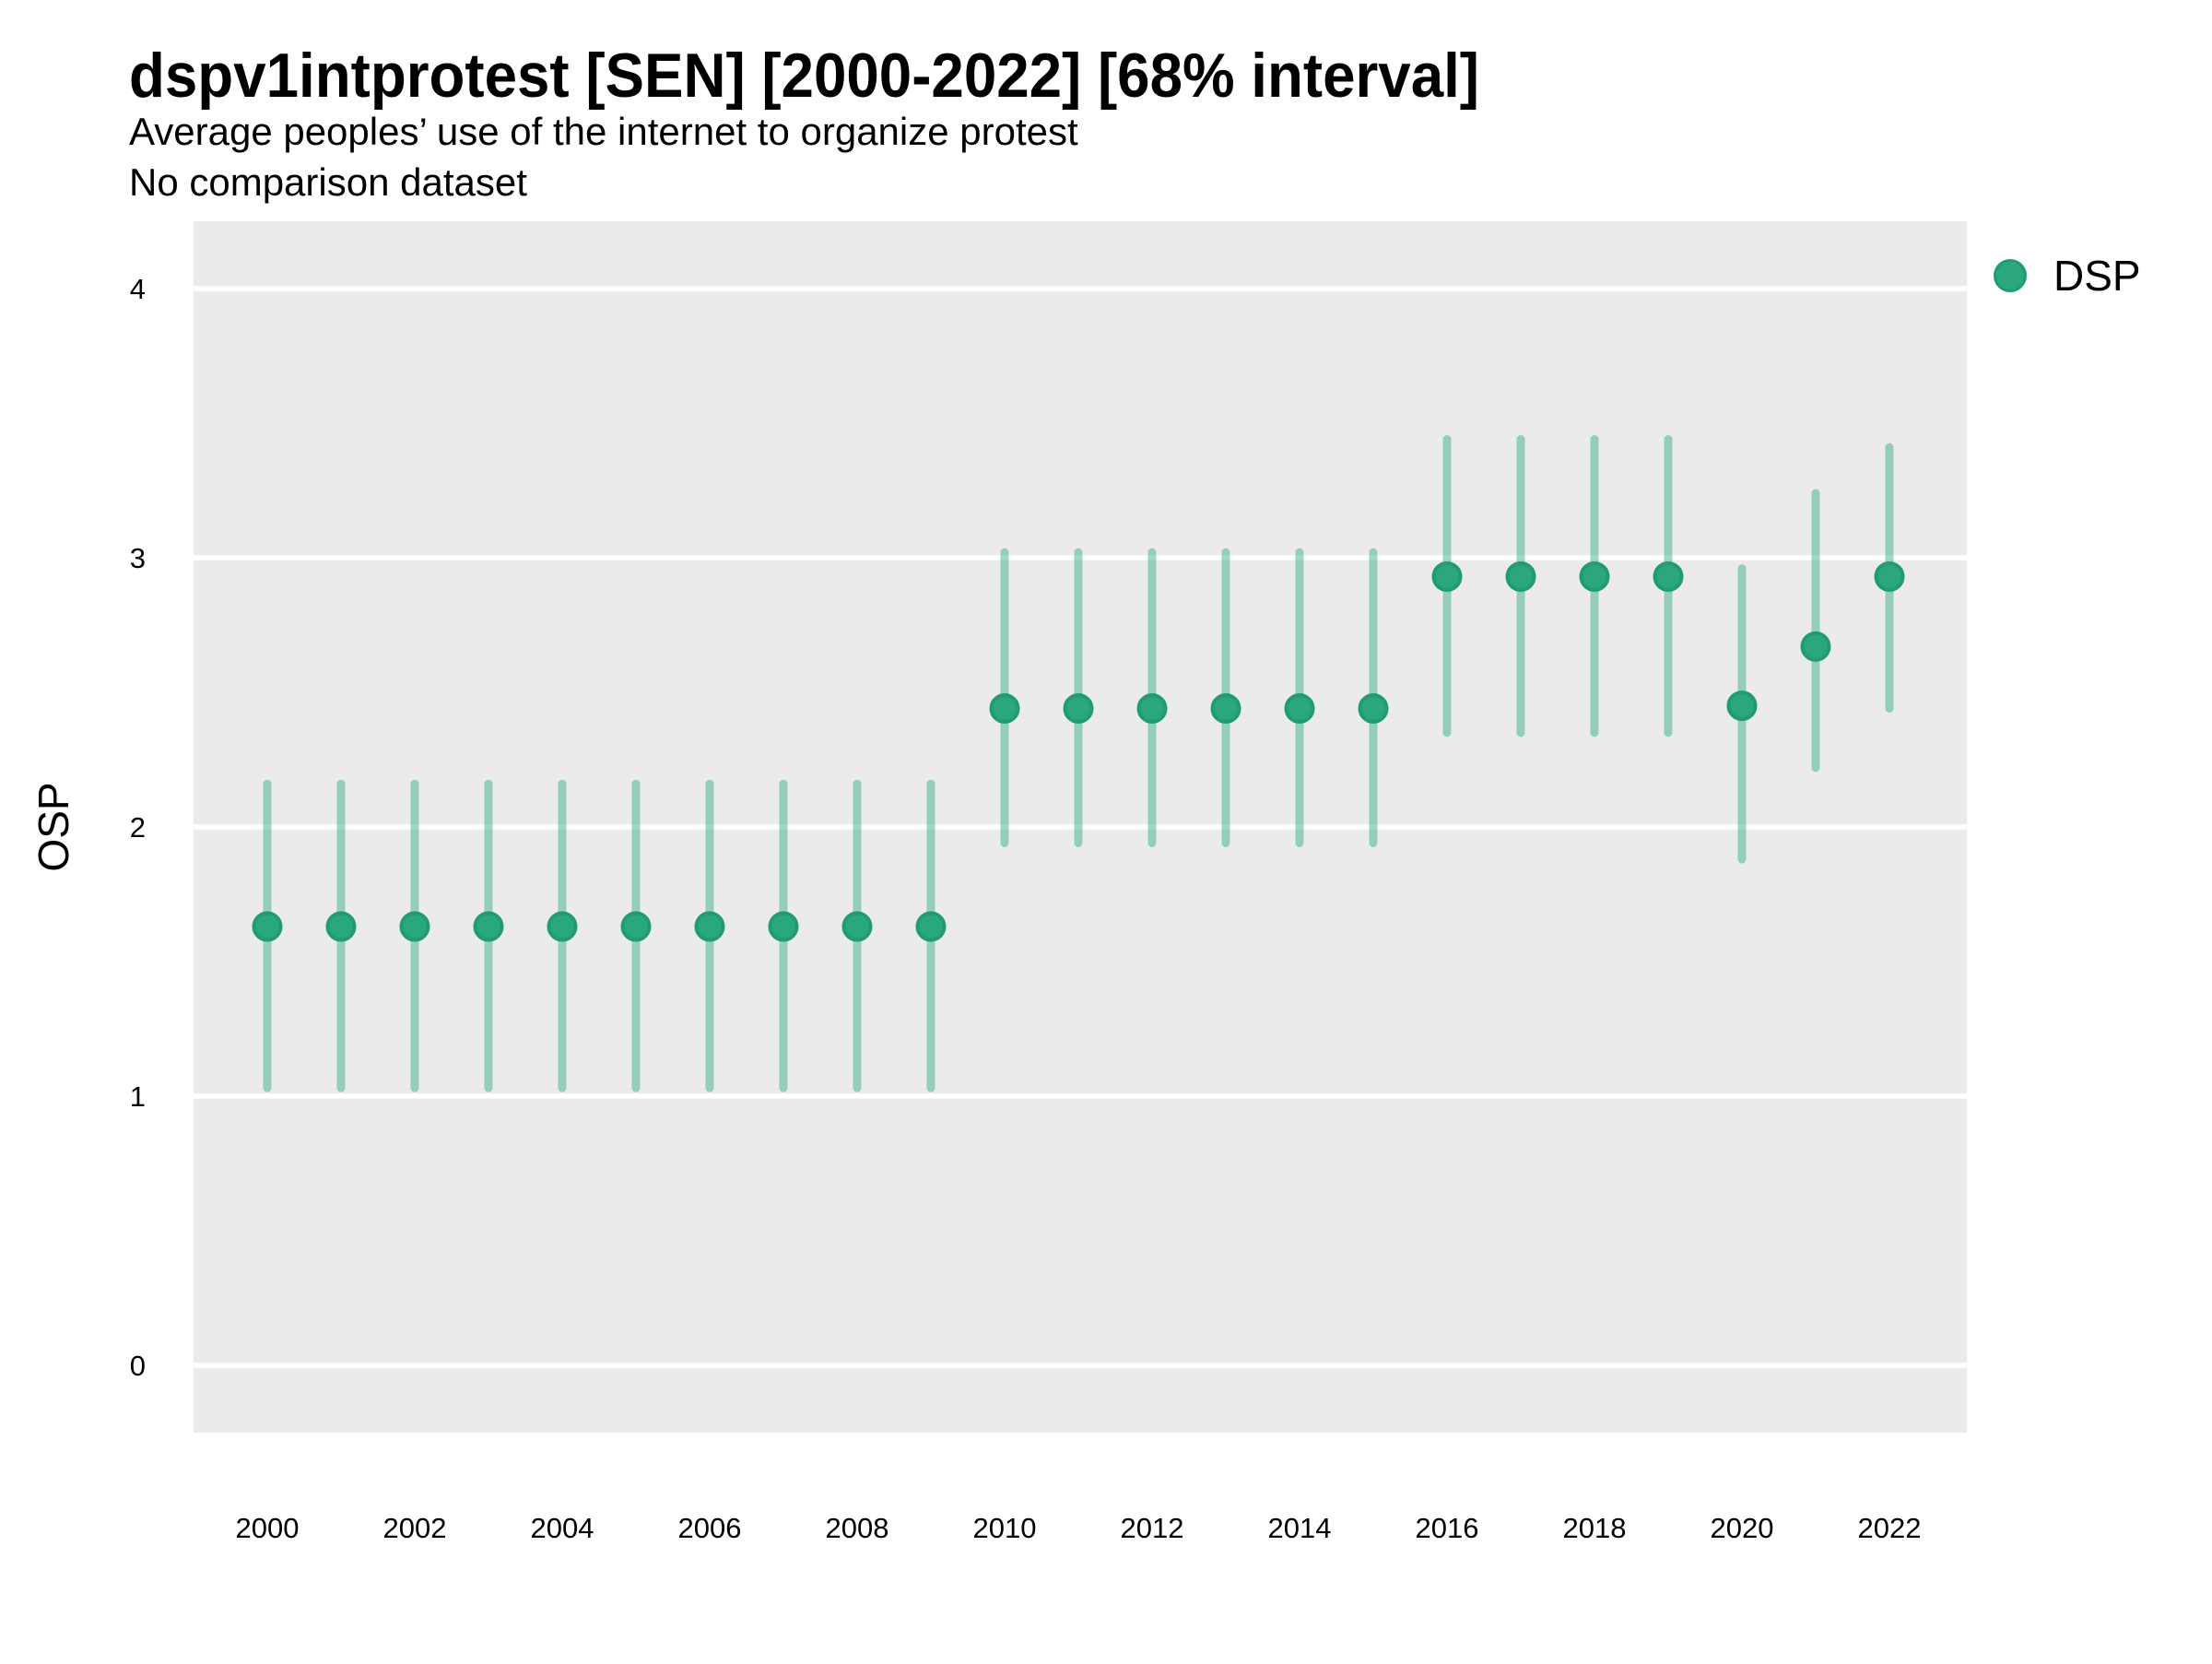  I want to click on legend-dot-icon, so click(2010, 275).